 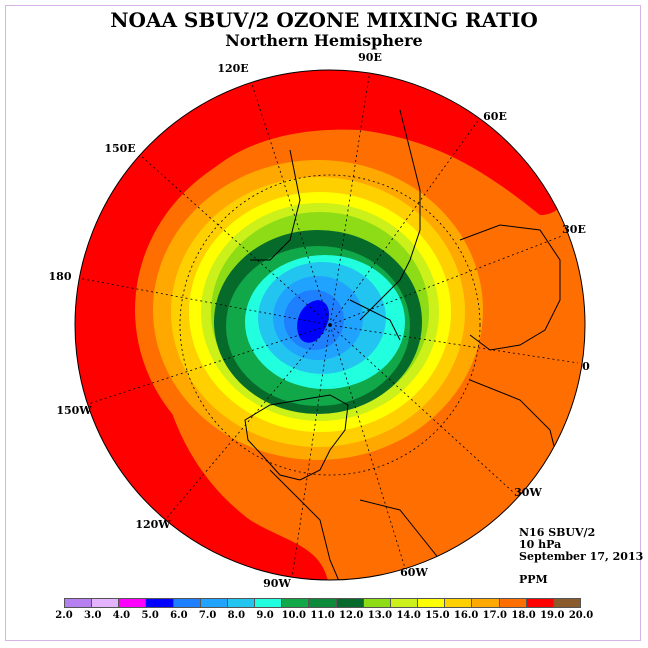 I want to click on legend-tick-label: 12.0, so click(x=351, y=615).